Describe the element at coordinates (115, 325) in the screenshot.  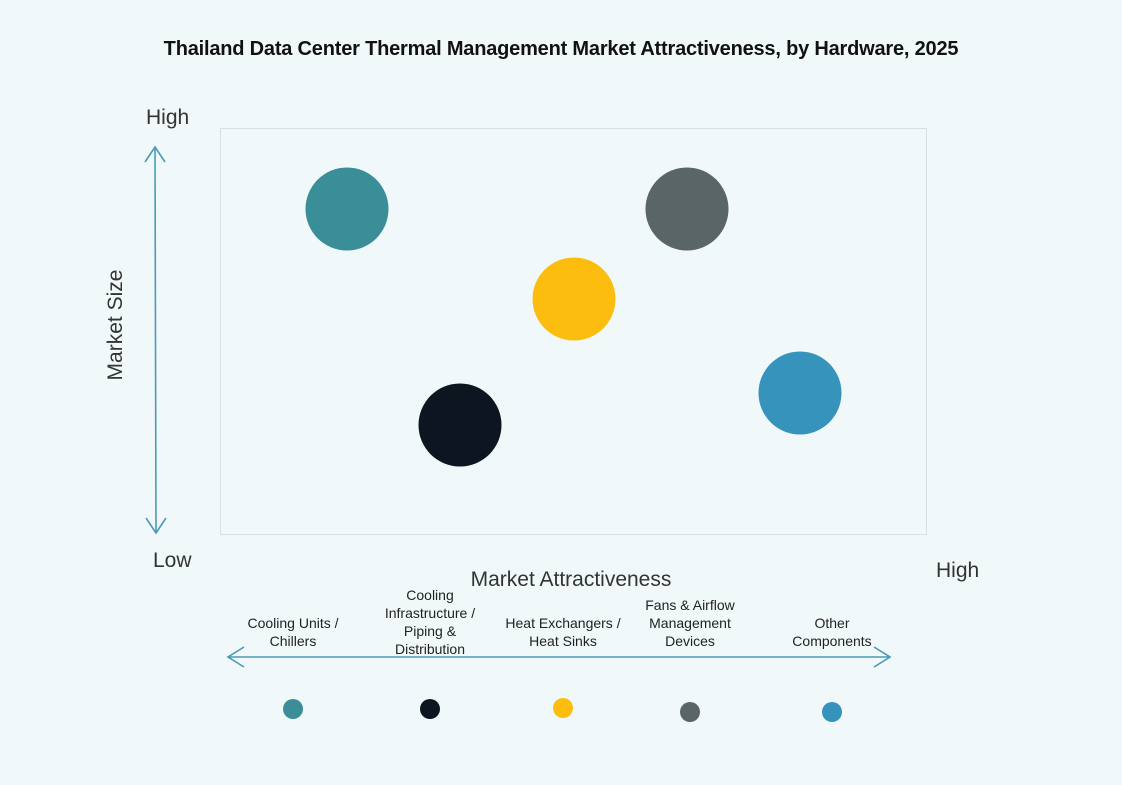
I see `y-axis-label: Market Size` at that location.